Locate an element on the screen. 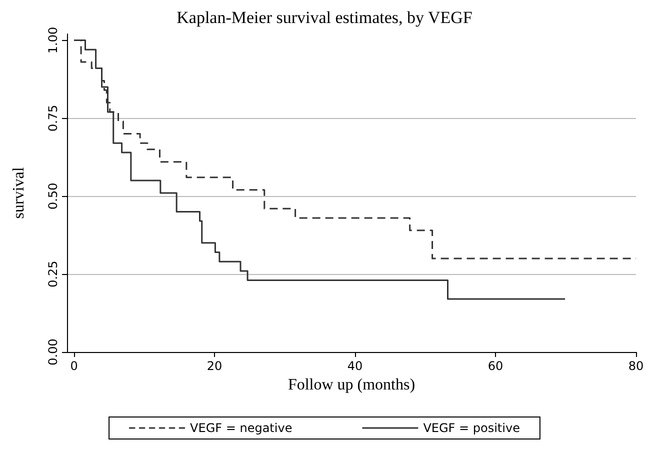 The height and width of the screenshot is (451, 649). y-tick-label: 0.00 is located at coordinates (53, 352).